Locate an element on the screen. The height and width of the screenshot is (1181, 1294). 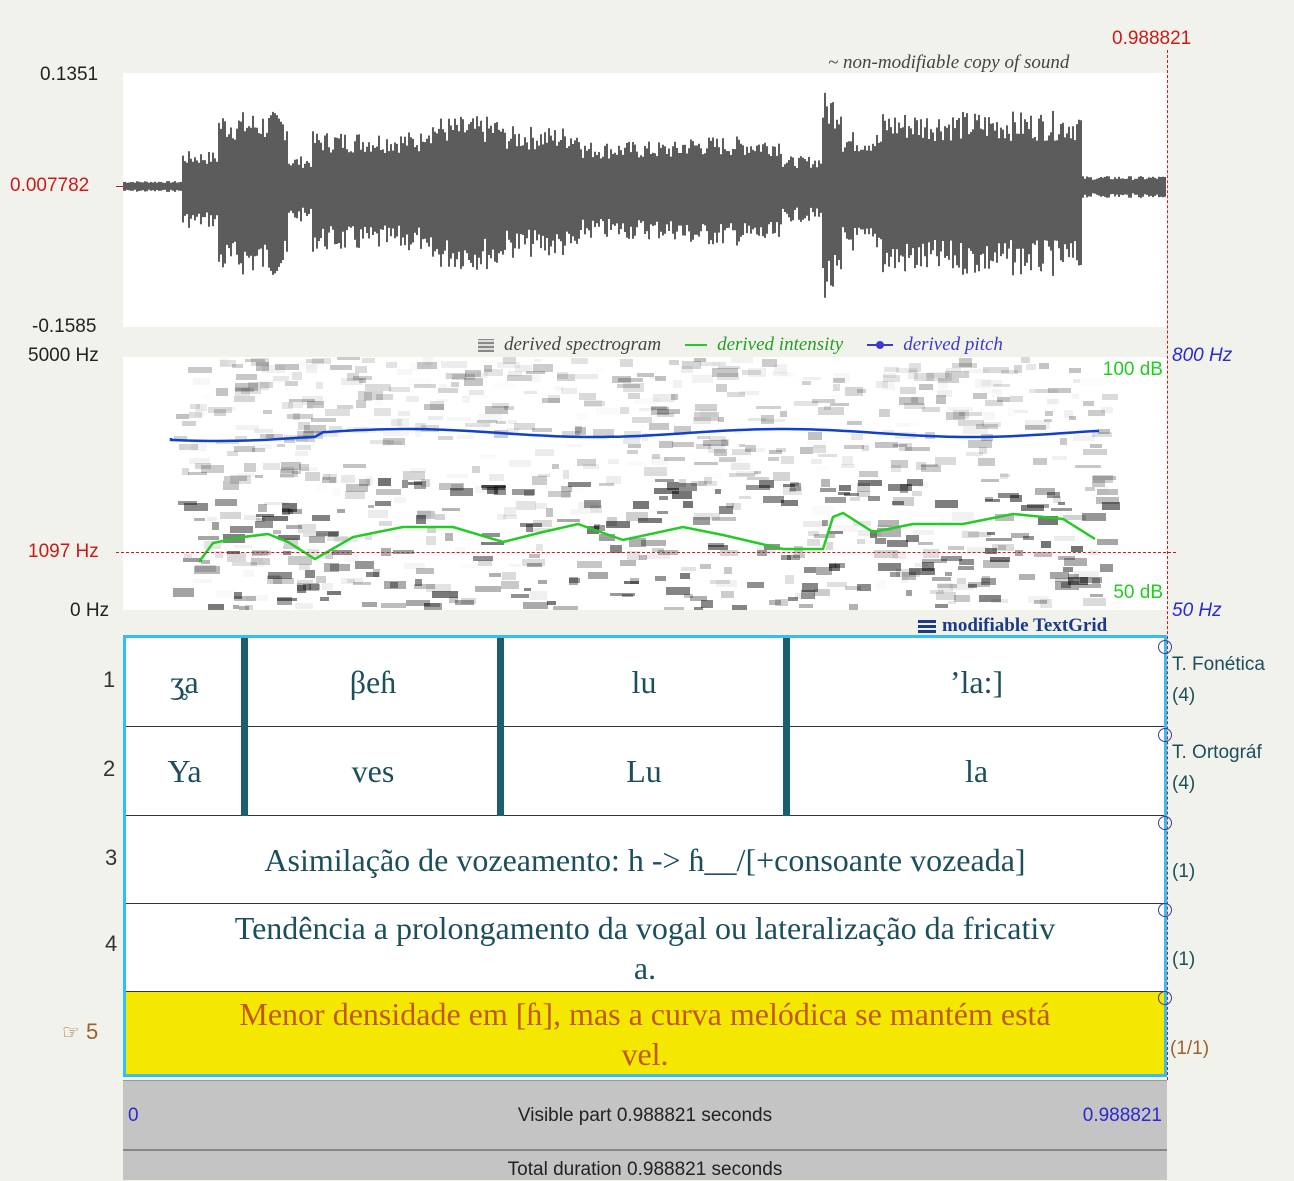
total-duration-bar: Total duration 0.988821 seconds is located at coordinates (645, 1164).